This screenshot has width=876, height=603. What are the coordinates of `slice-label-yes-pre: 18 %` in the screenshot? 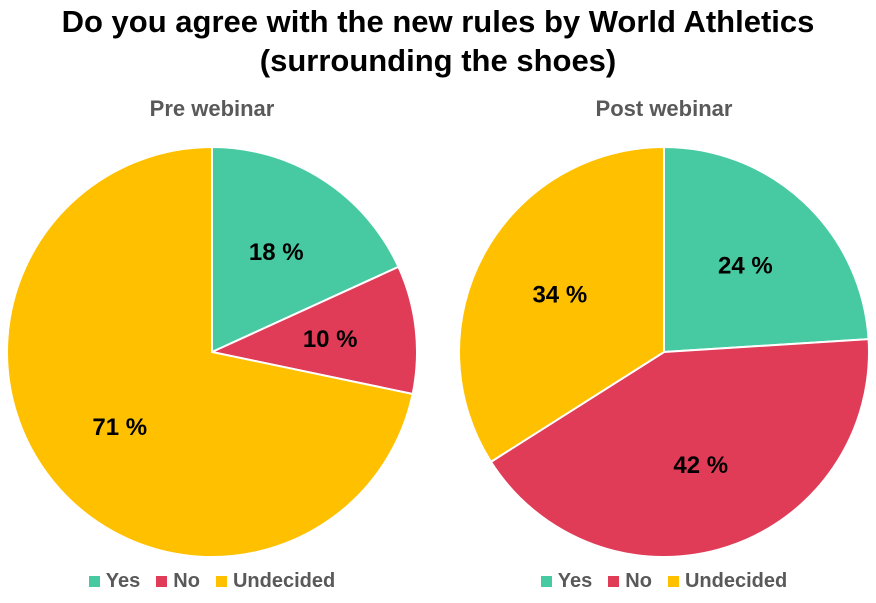 It's located at (276, 252).